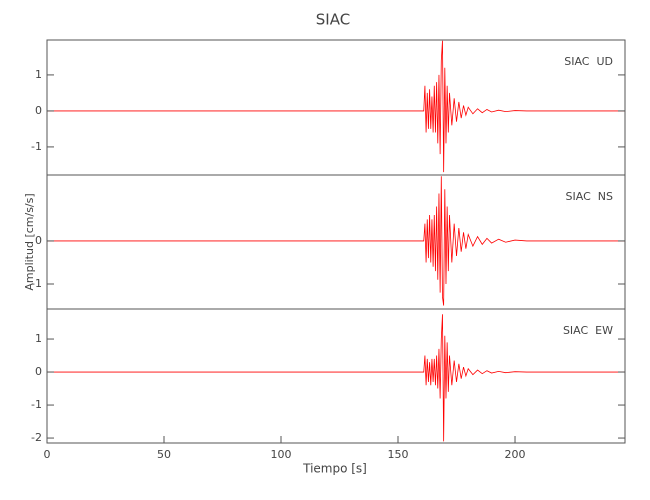  Describe the element at coordinates (515, 454) in the screenshot. I see `x-tick-label: 200` at that location.